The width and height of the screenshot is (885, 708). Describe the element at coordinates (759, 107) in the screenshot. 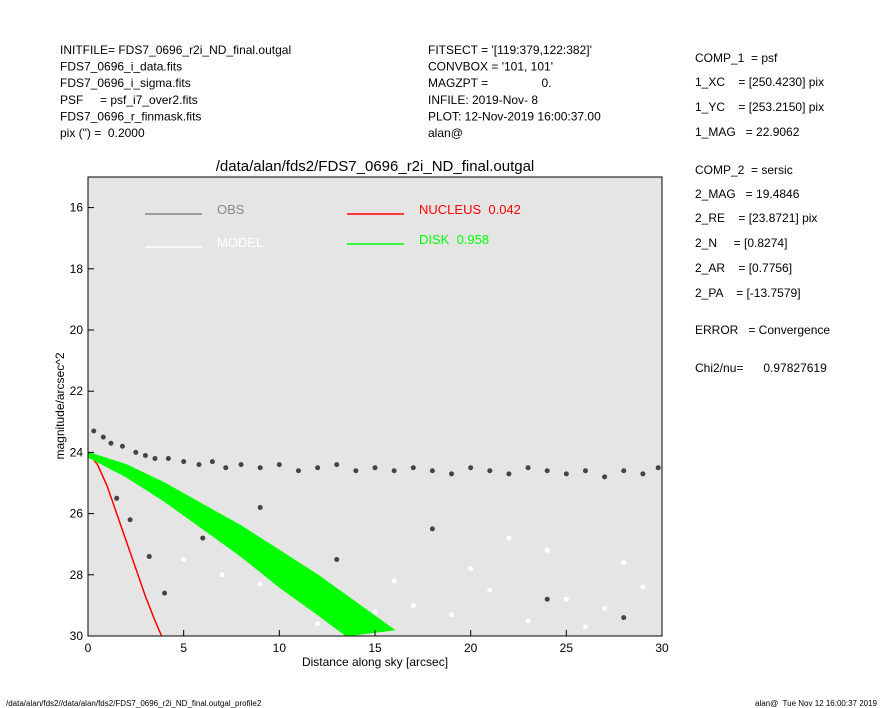

I see `header-right-line: 1_YC = [253.2150] pix` at that location.